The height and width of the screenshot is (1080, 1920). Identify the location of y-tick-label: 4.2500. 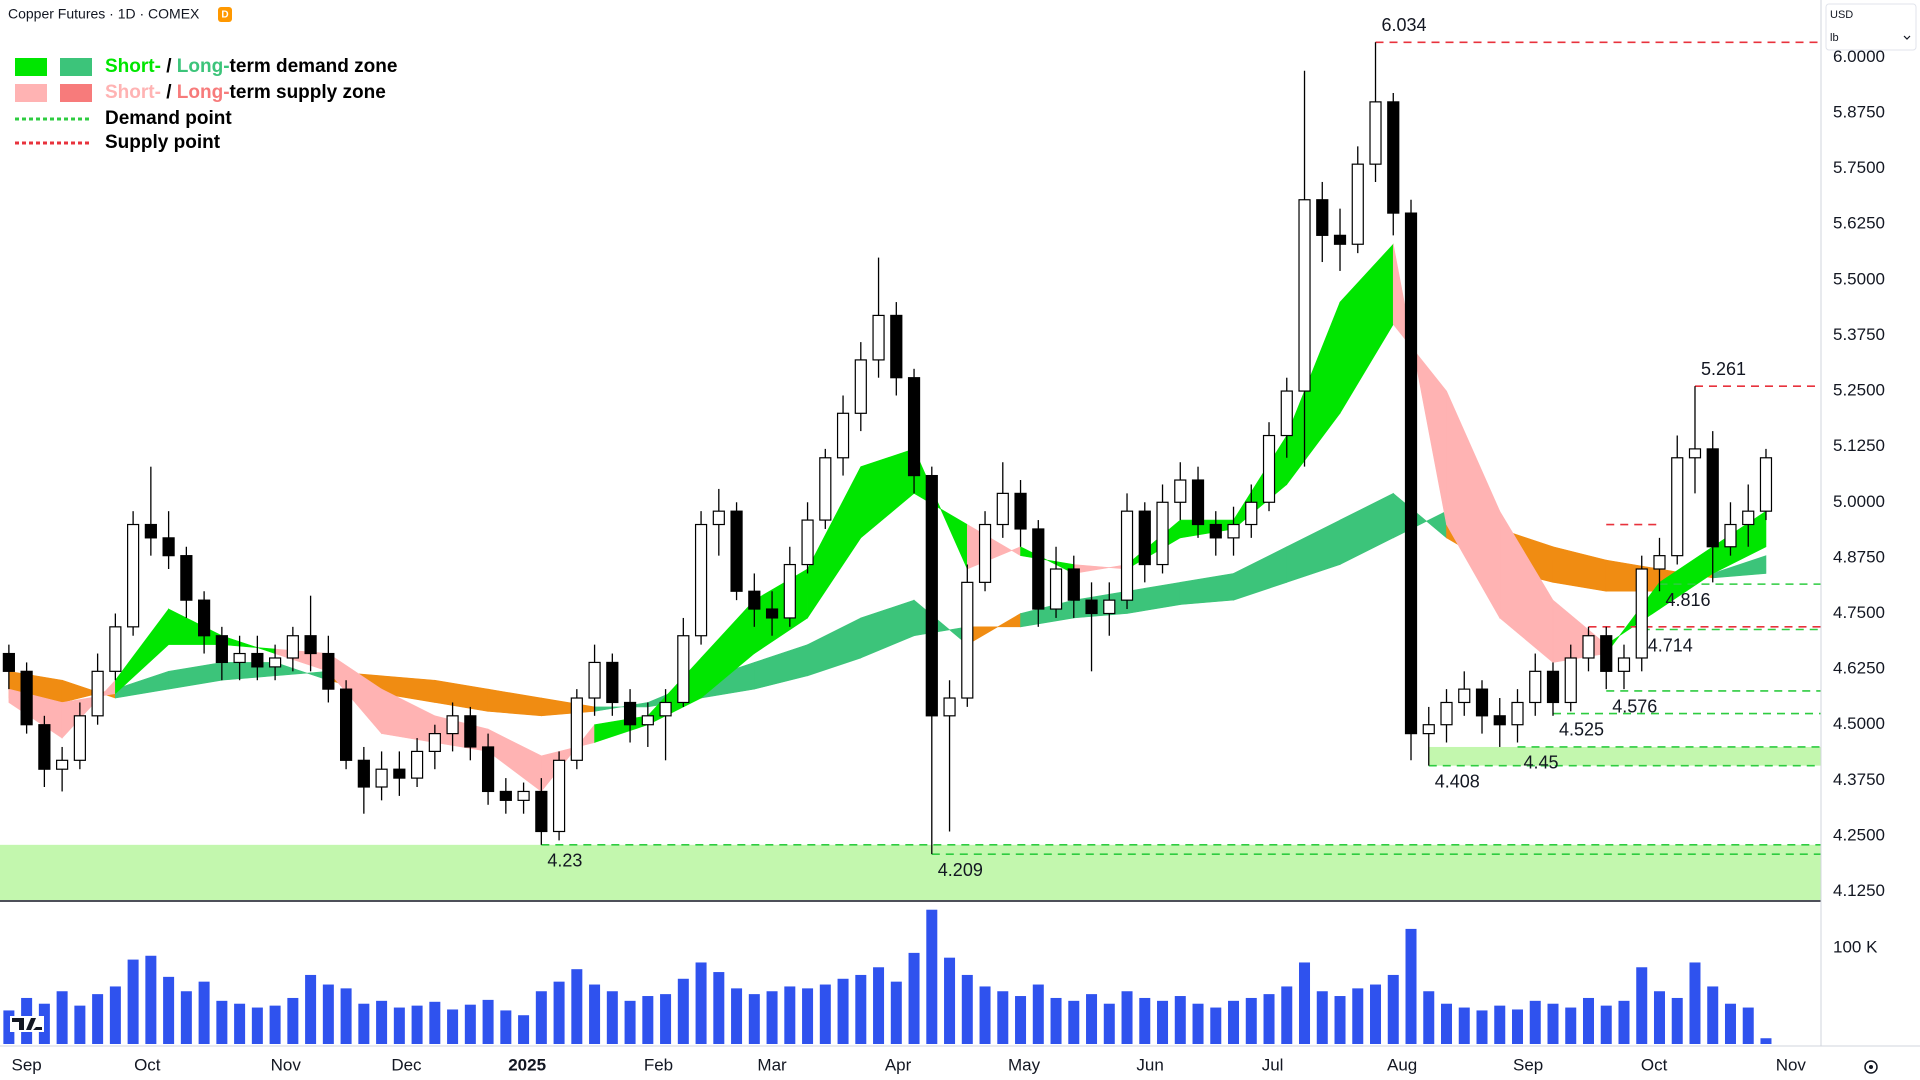
(1859, 834).